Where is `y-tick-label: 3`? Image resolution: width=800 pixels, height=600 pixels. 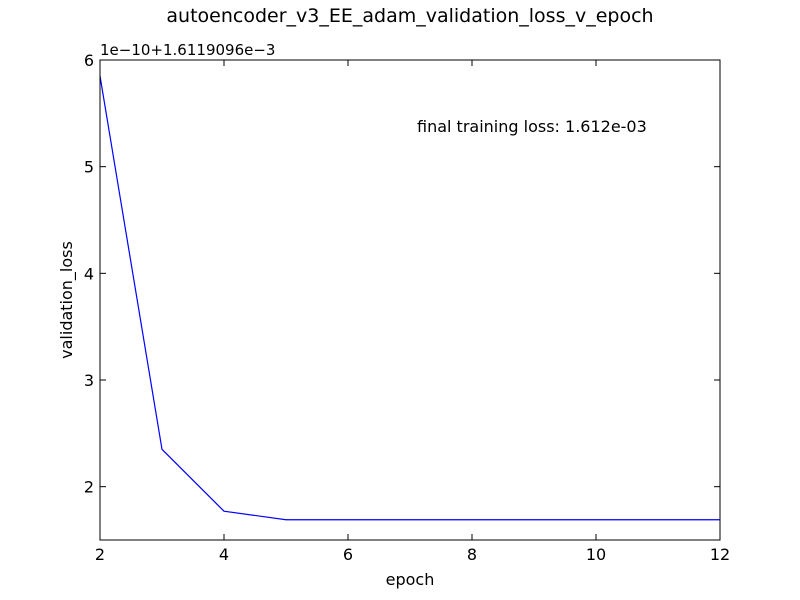
y-tick-label: 3 is located at coordinates (89, 380).